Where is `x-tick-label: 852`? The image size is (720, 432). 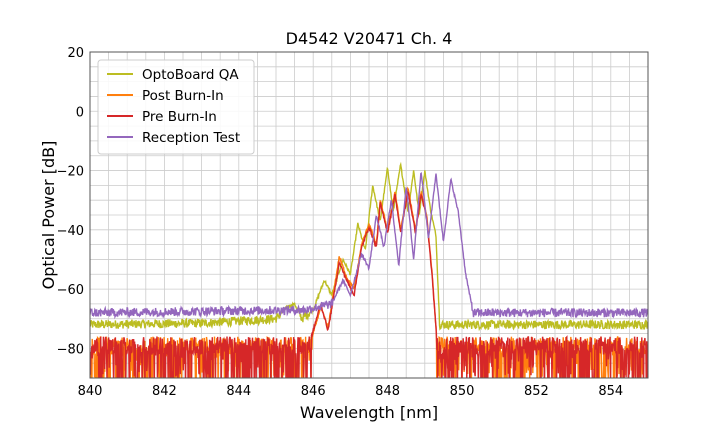 x-tick-label: 852 is located at coordinates (536, 391).